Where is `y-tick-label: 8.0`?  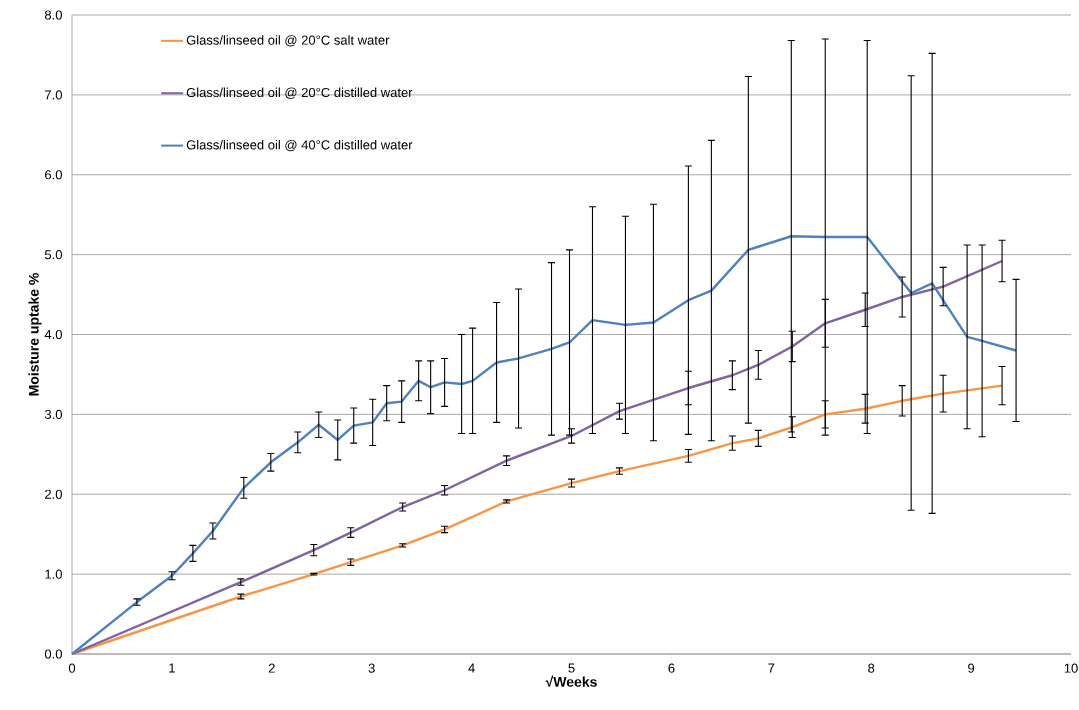
y-tick-label: 8.0 is located at coordinates (53, 15).